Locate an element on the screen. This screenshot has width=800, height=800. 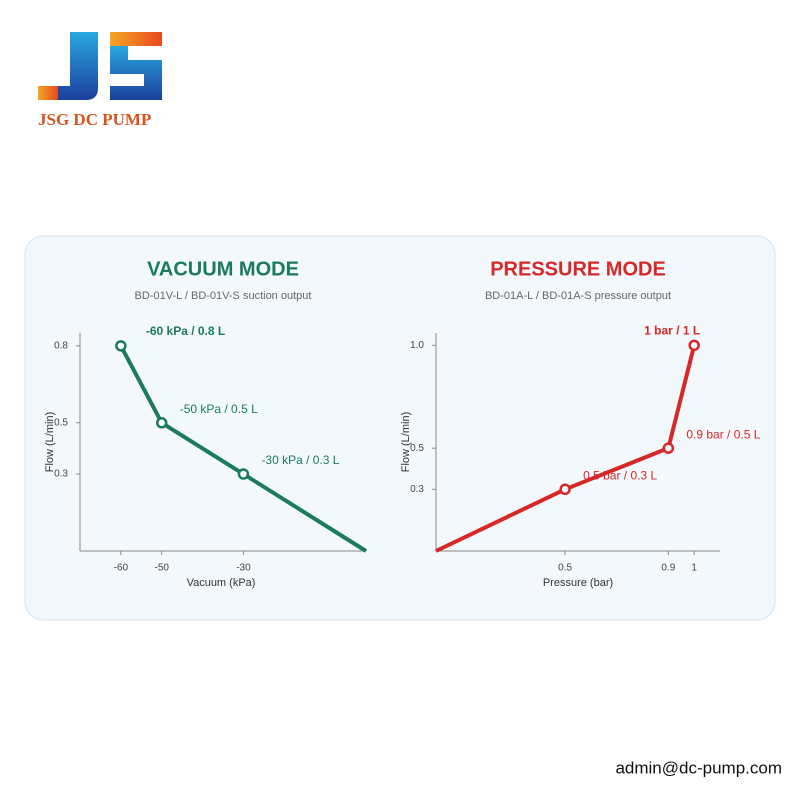
logo: JSG DC PUMP is located at coordinates (100, 80).